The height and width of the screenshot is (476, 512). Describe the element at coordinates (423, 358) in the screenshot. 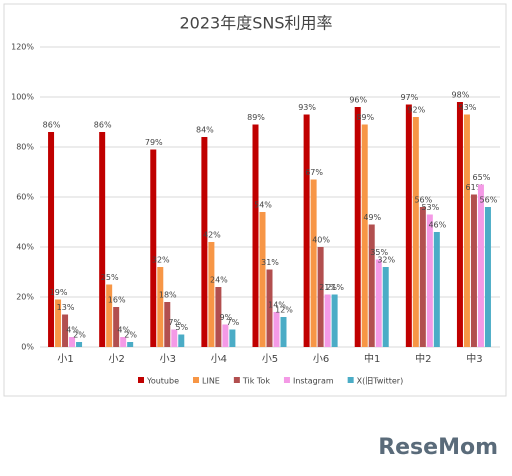

I see `x-tick-label: 中2` at that location.